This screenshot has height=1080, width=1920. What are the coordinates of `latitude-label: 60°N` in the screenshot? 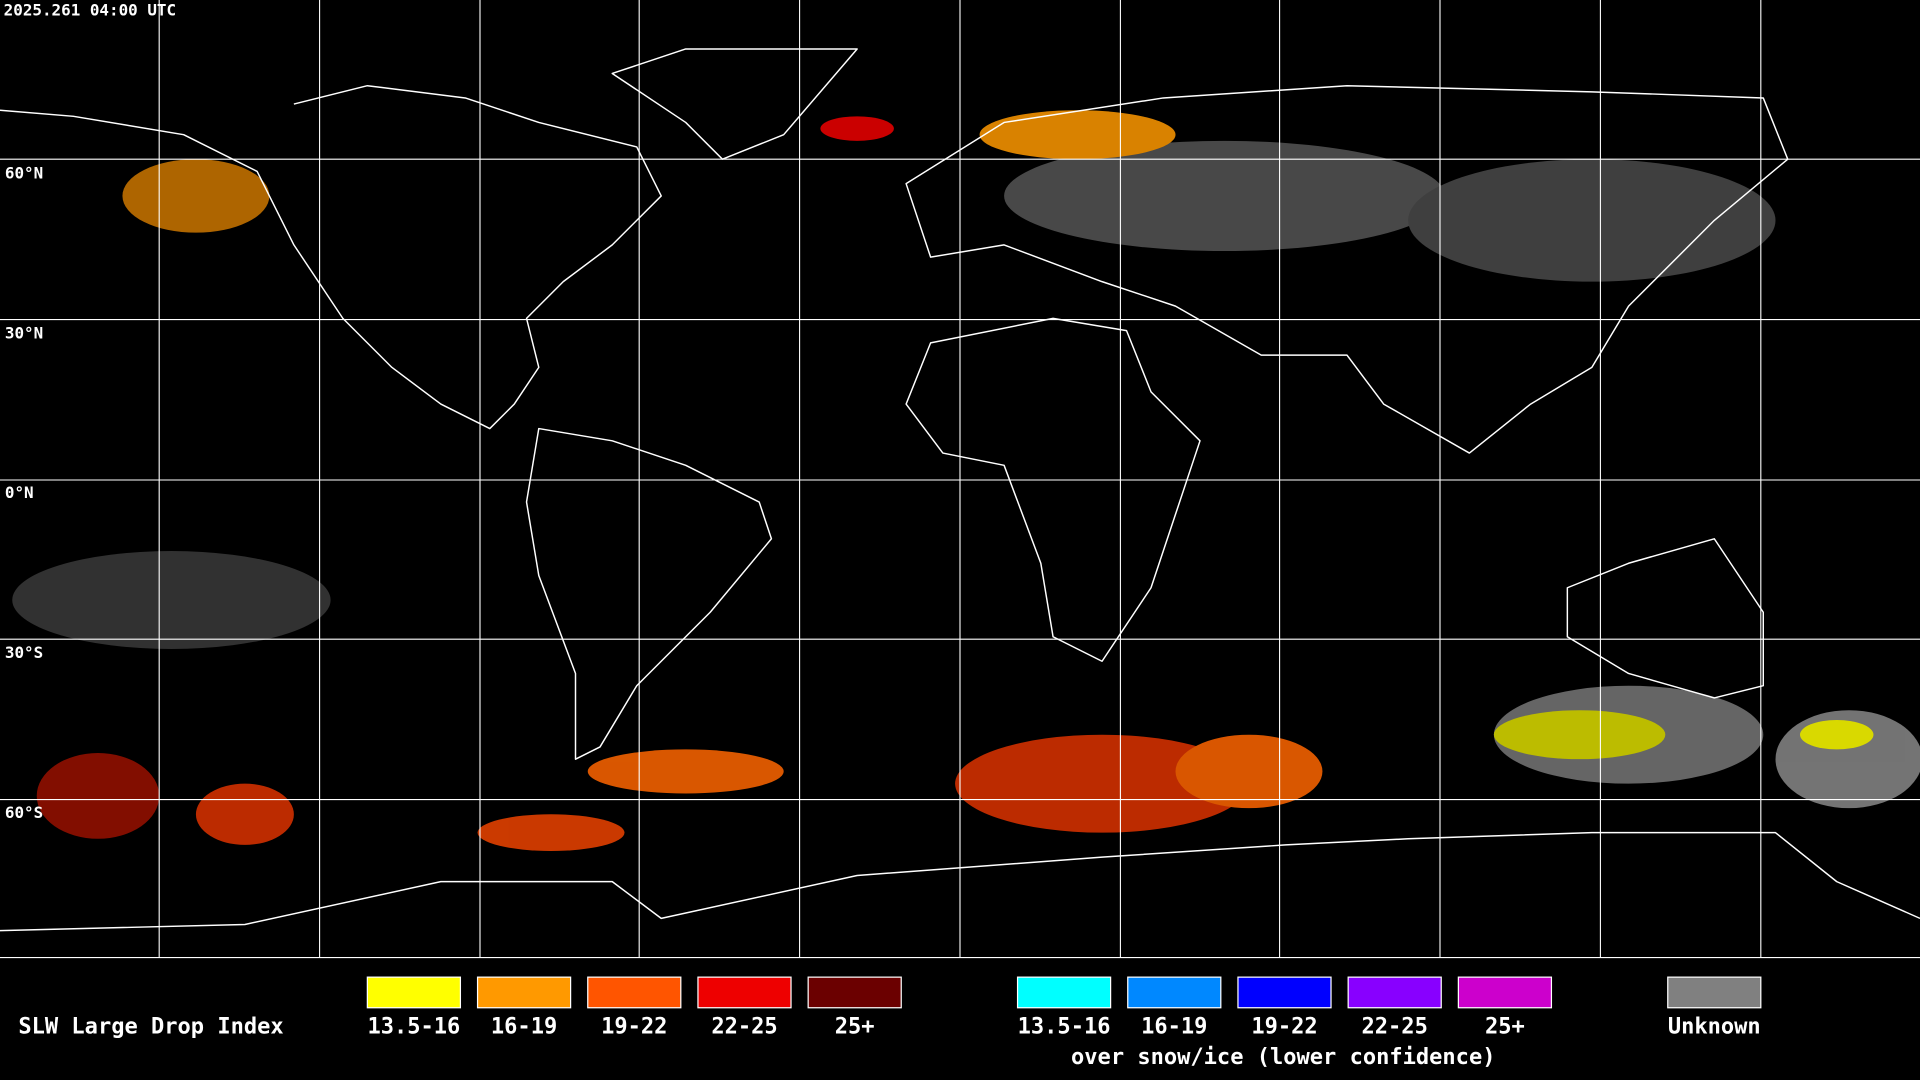 It's located at (24, 172).